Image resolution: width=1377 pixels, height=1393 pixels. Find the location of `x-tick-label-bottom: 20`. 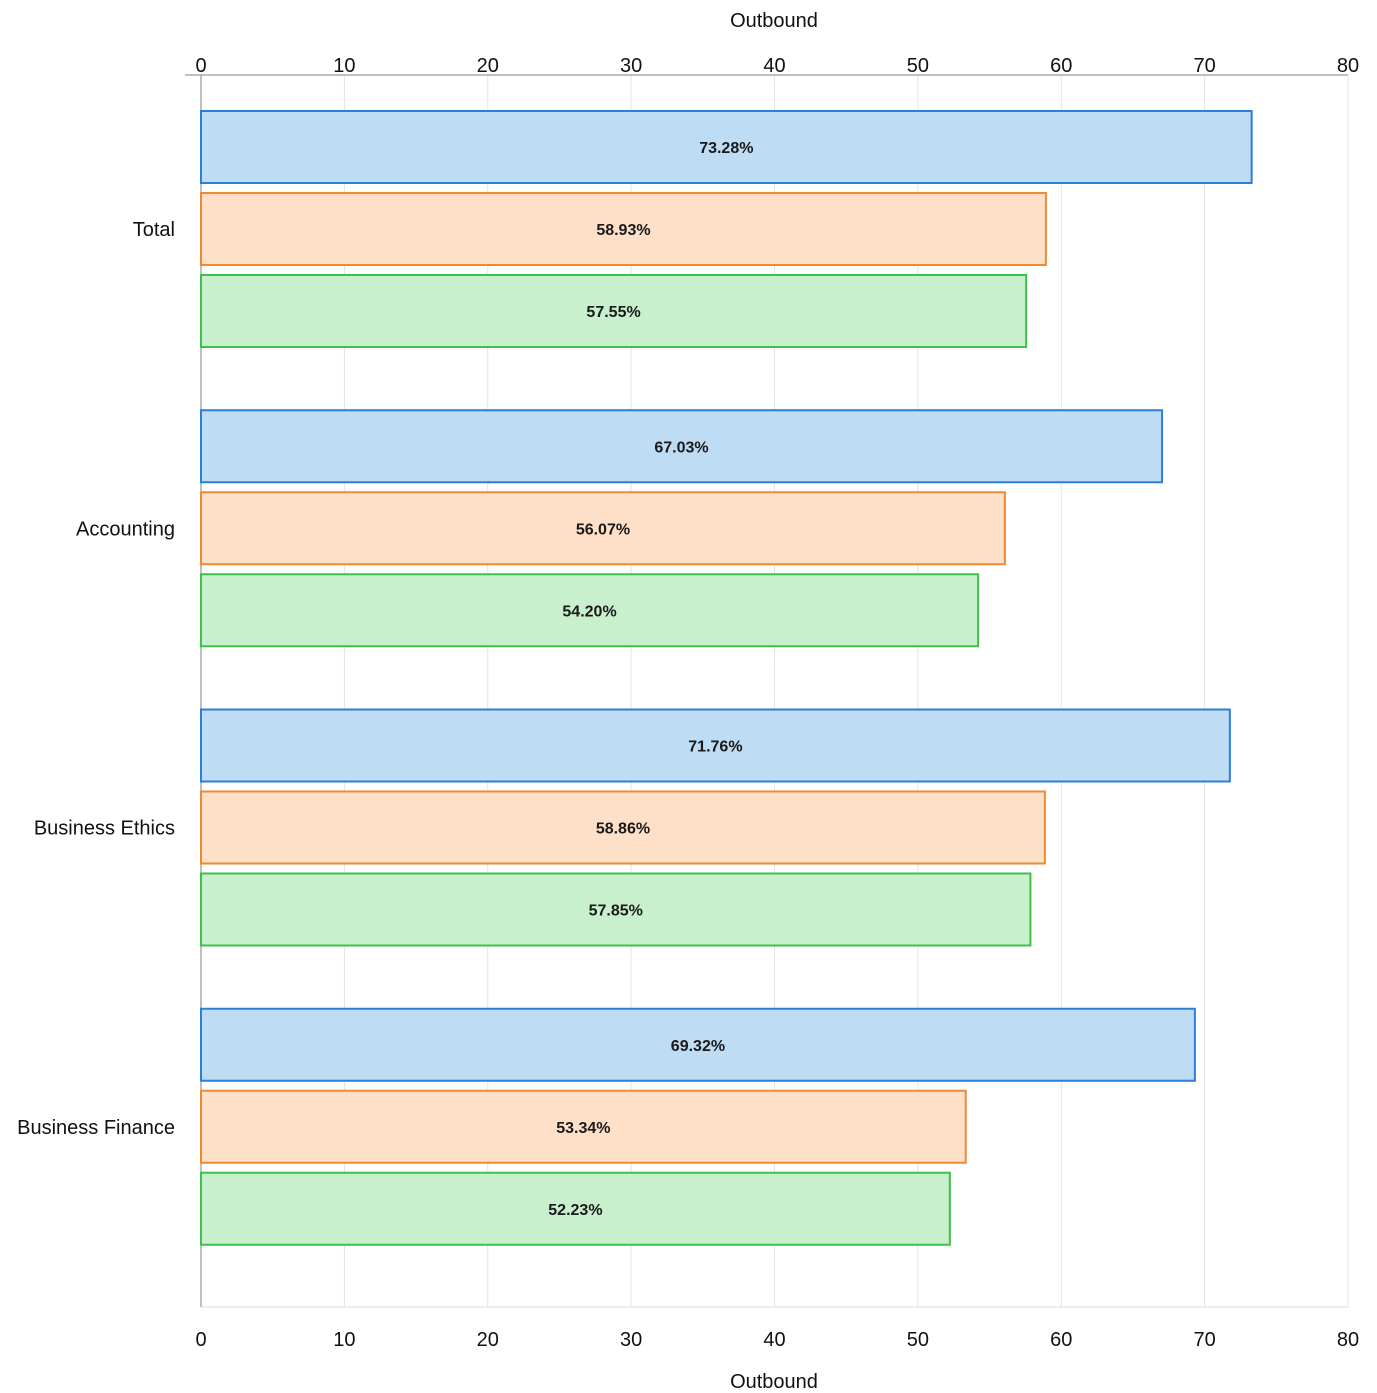

x-tick-label-bottom: 20 is located at coordinates (488, 1340).